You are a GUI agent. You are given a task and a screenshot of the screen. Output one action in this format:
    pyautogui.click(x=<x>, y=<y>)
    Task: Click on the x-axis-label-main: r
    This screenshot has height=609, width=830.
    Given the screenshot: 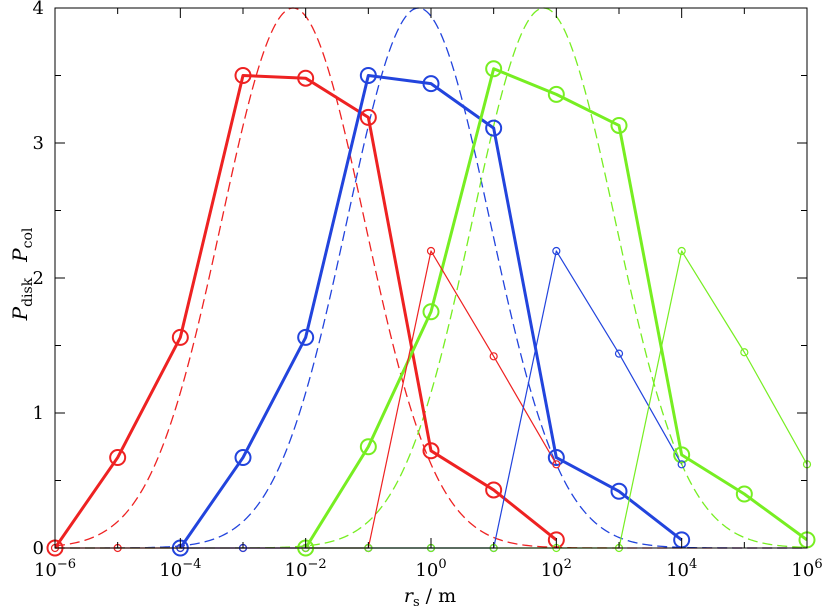 What is the action you would take?
    pyautogui.click(x=409, y=596)
    